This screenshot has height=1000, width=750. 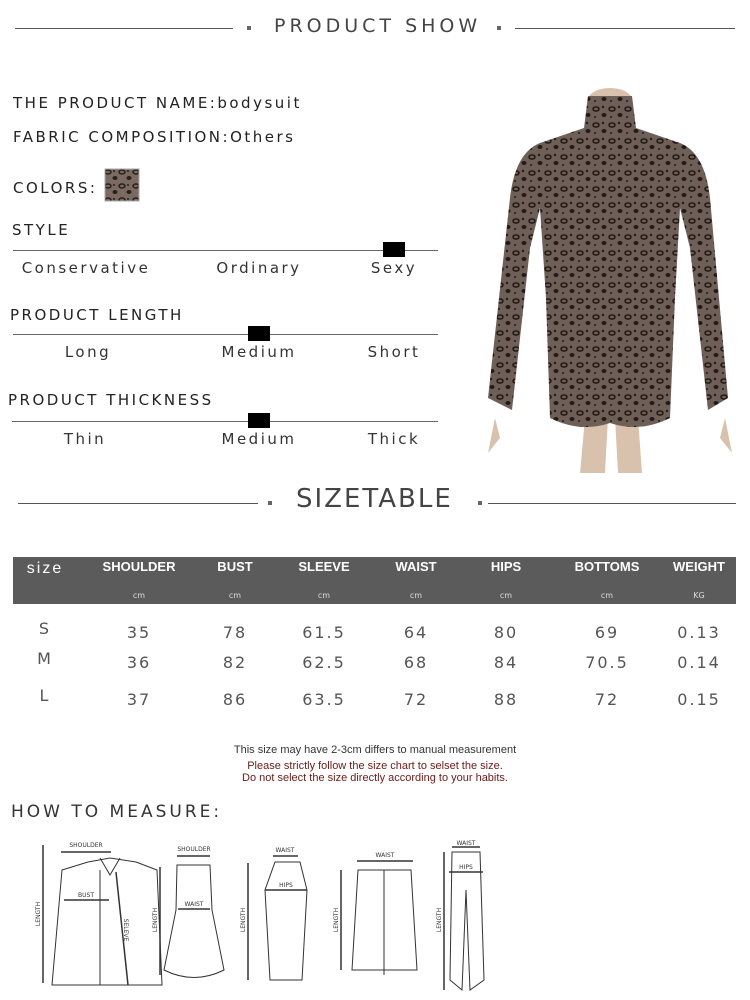 I want to click on fabric-composition: FABRIC COMPOSITION:Others, so click(x=154, y=137).